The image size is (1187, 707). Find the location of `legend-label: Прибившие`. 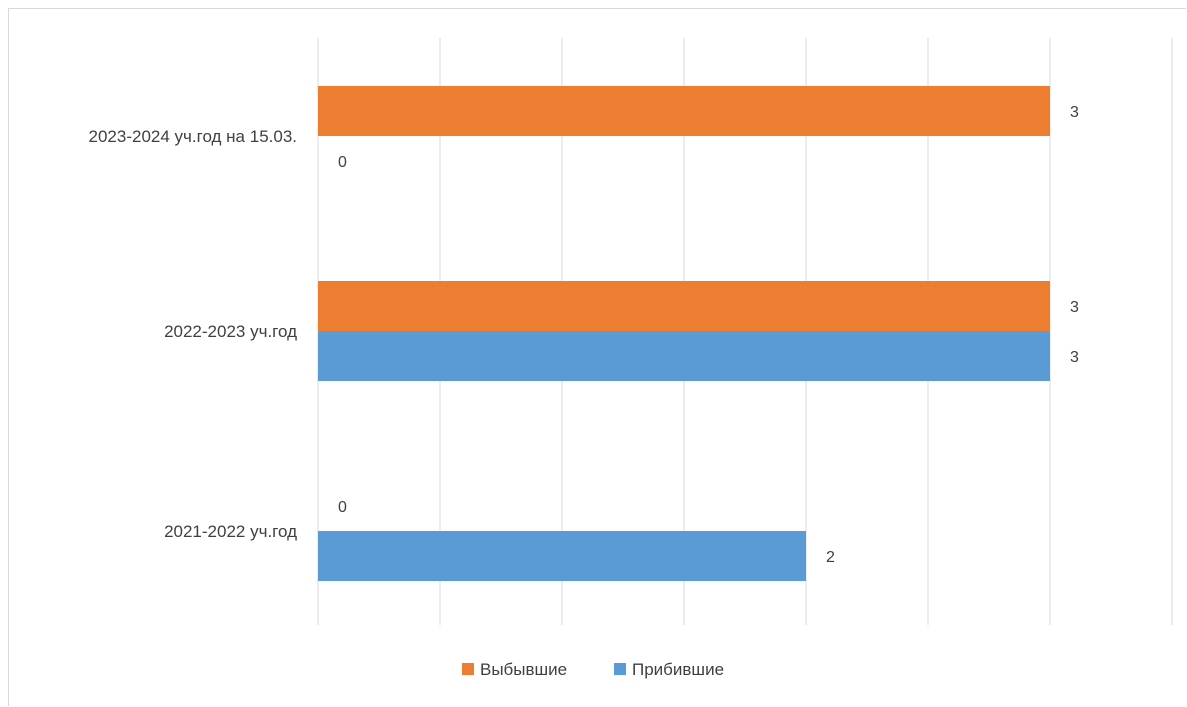

legend-label: Прибившие is located at coordinates (678, 669).